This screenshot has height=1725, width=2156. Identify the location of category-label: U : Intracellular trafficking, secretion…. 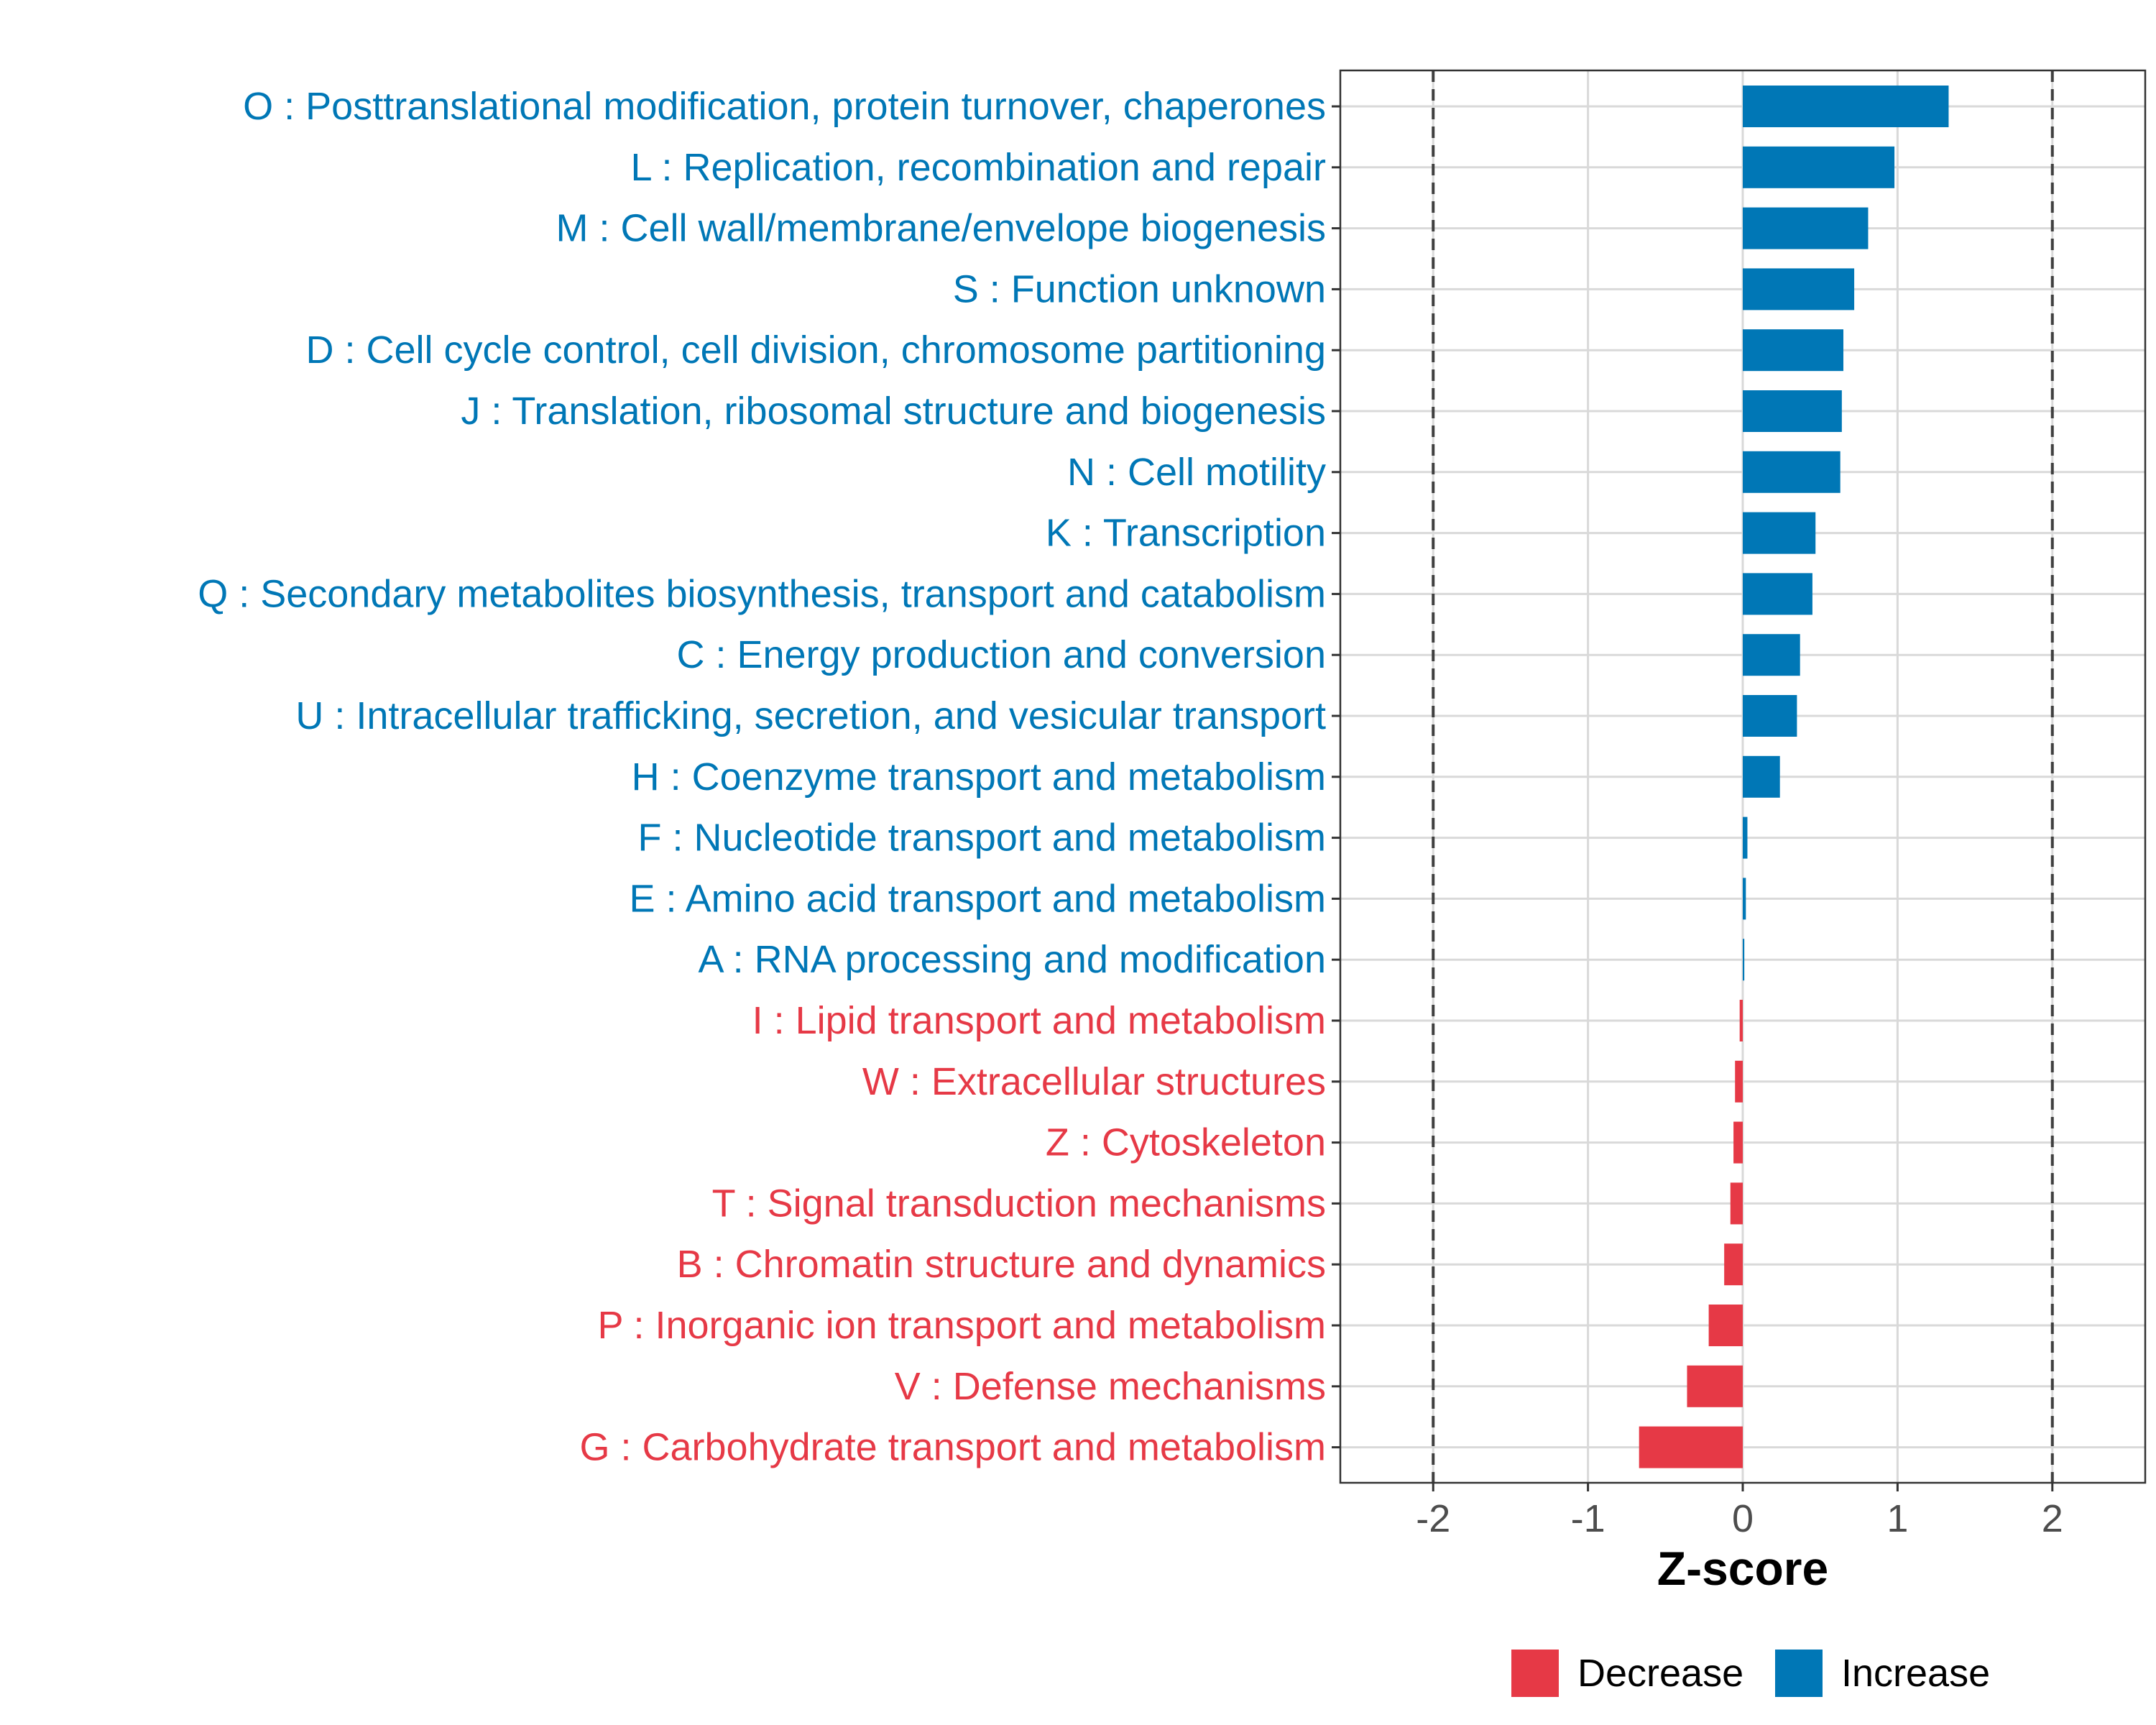
(811, 715).